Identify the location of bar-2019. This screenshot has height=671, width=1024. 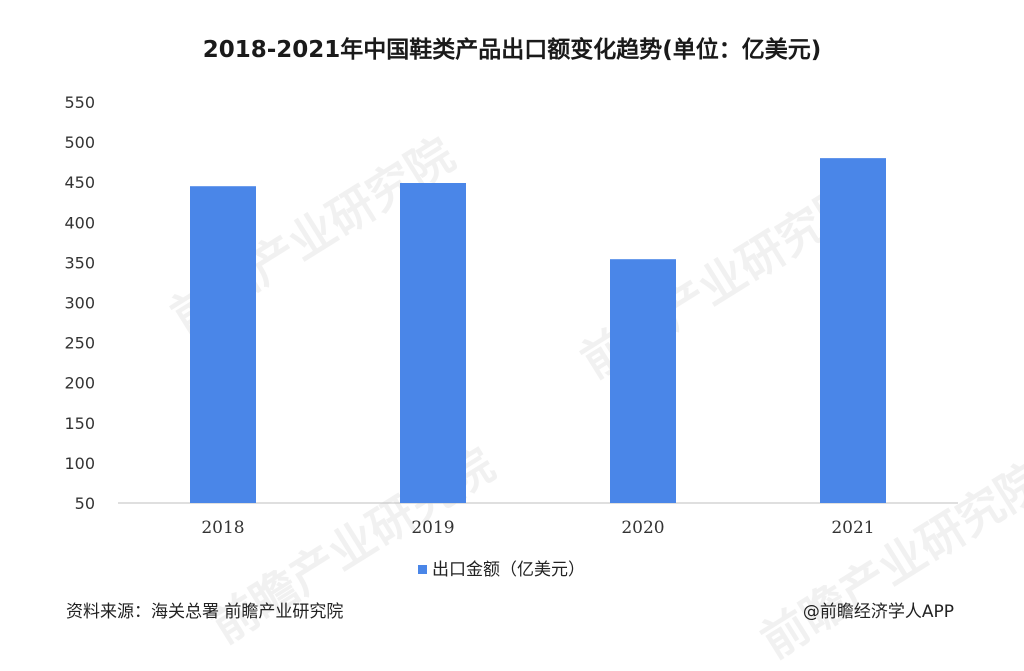
(433, 343).